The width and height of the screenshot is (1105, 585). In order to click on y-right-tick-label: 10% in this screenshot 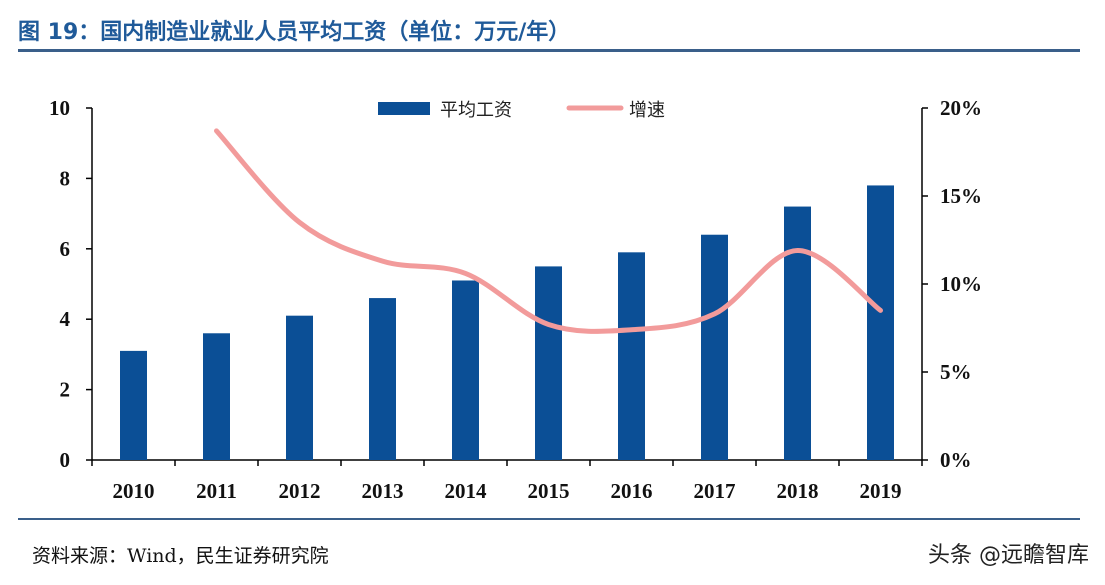, I will do `click(961, 284)`.